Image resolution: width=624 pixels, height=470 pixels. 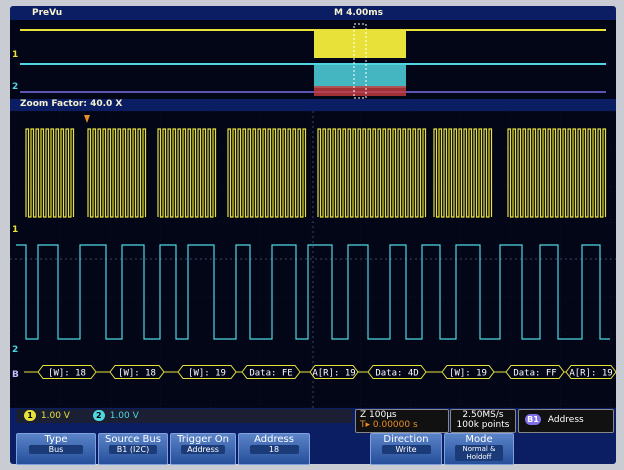 What do you see at coordinates (360, 61) in the screenshot?
I see `zoom-window-box` at bounding box center [360, 61].